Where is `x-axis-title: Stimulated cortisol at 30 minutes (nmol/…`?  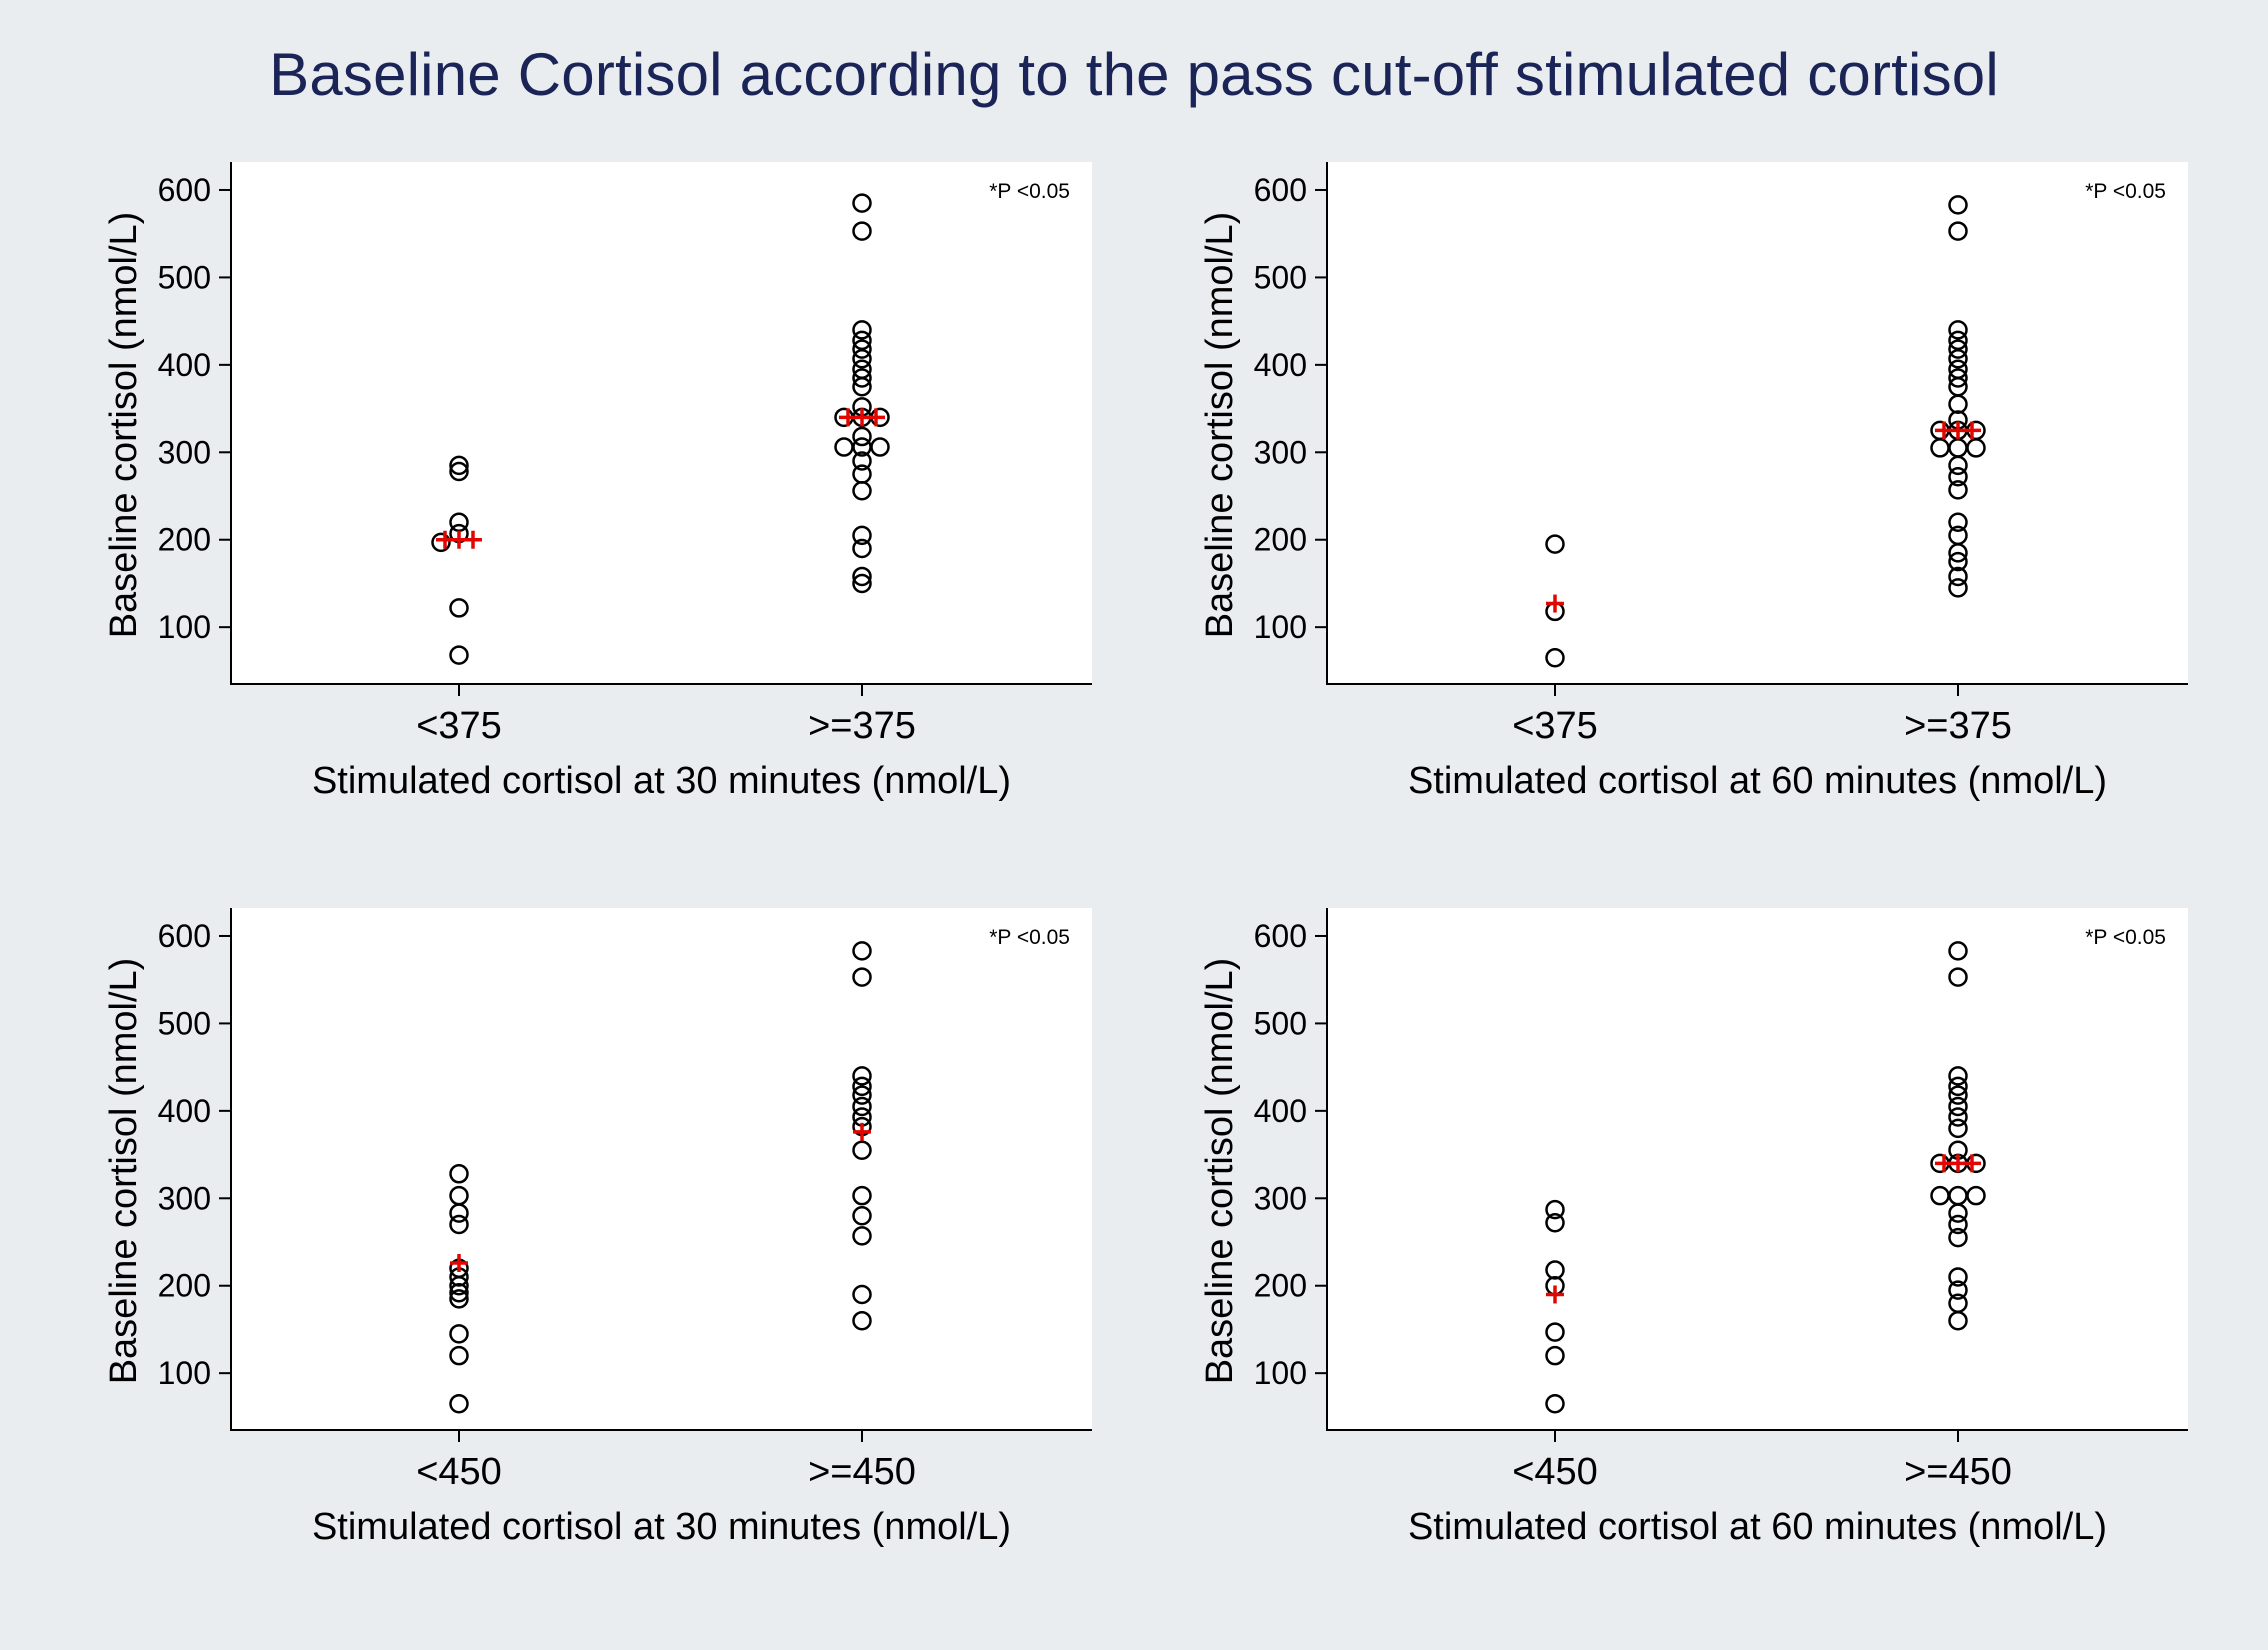
x-axis-title: Stimulated cortisol at 30 minutes (nmol/… is located at coordinates (661, 1527).